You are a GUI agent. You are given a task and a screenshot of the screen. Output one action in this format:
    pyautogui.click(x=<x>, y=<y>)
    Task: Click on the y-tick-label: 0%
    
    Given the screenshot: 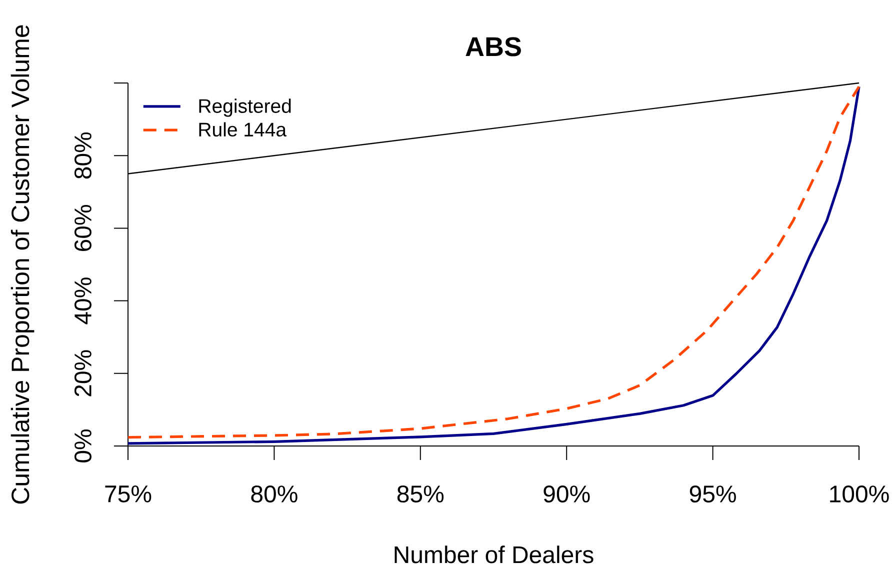 What is the action you would take?
    pyautogui.click(x=83, y=446)
    